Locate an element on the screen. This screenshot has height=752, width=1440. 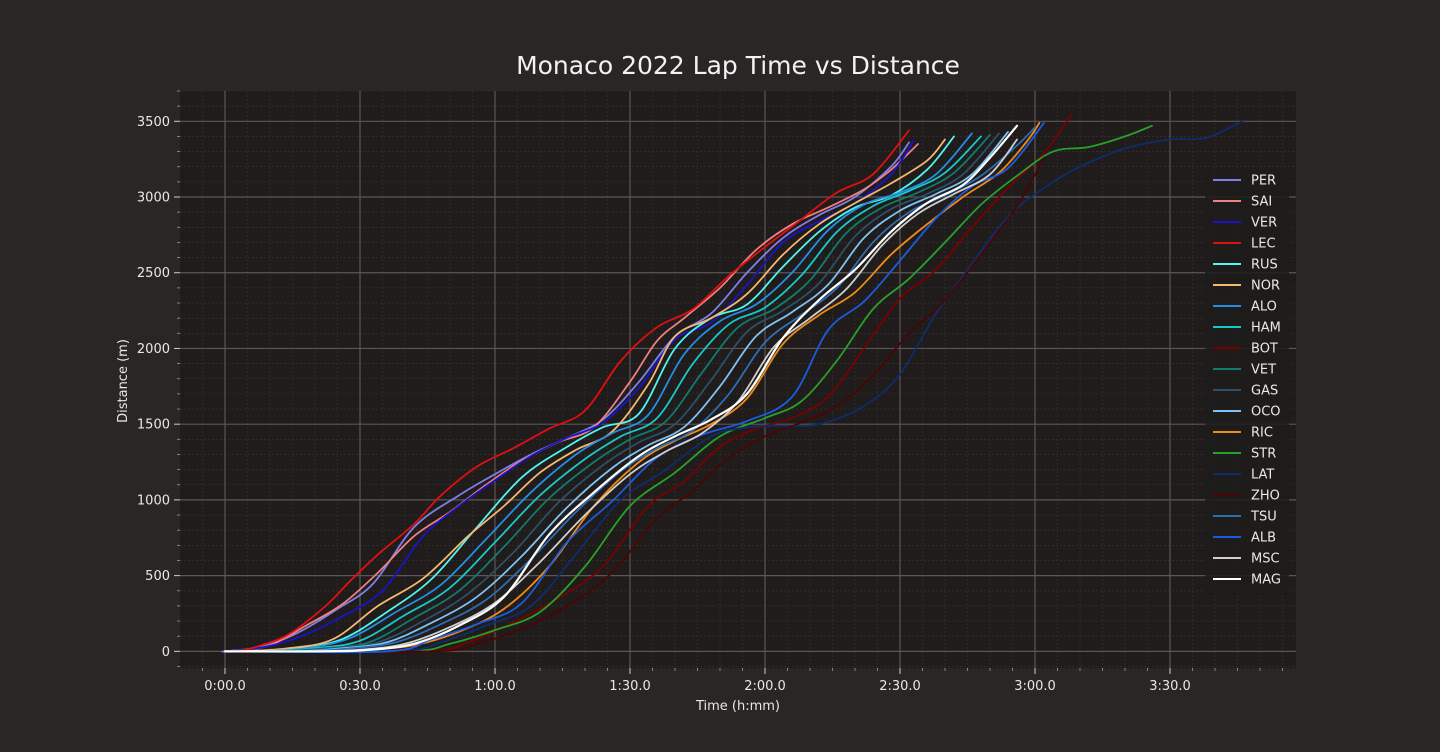
legend-label-str: STR is located at coordinates (1263, 454).